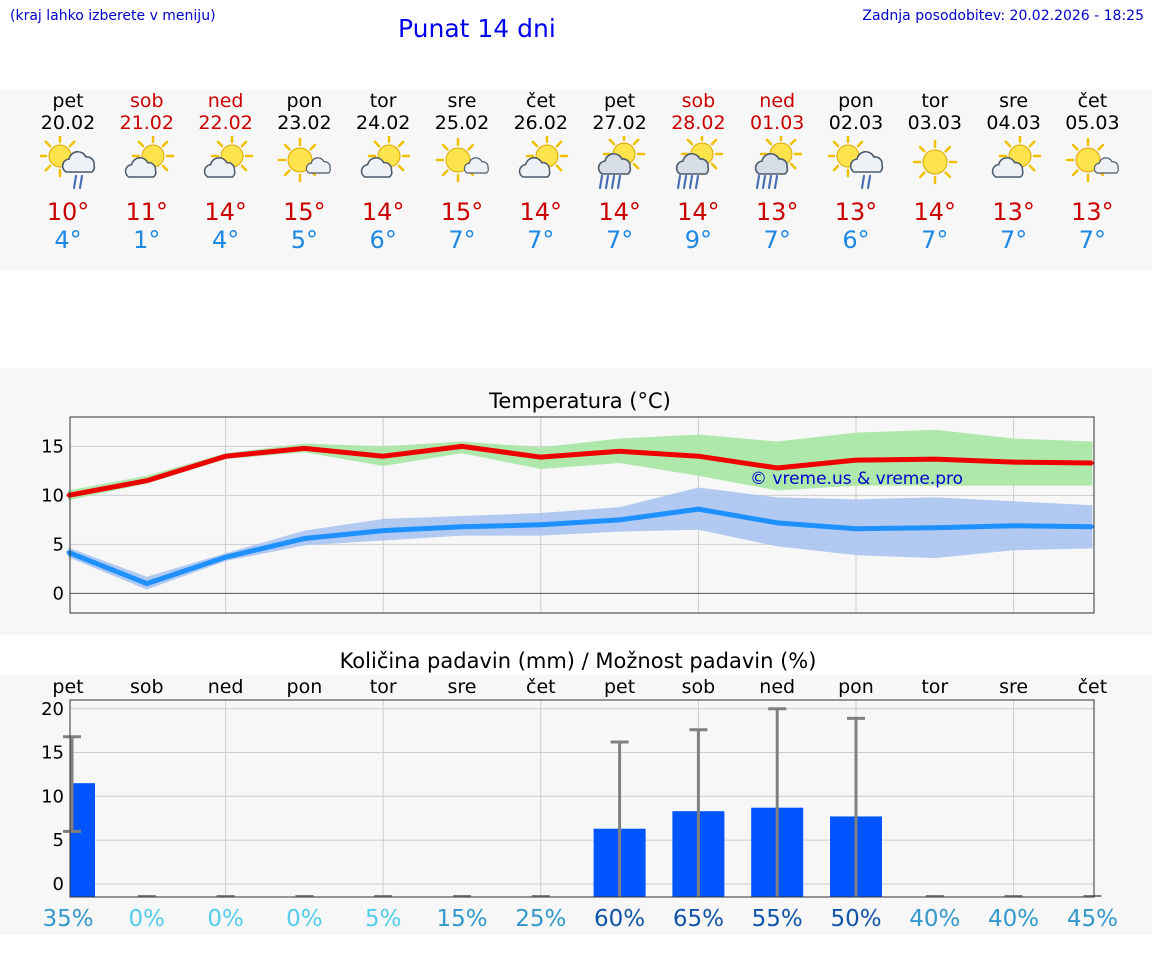  I want to click on day-date: 02.03, so click(856, 123).